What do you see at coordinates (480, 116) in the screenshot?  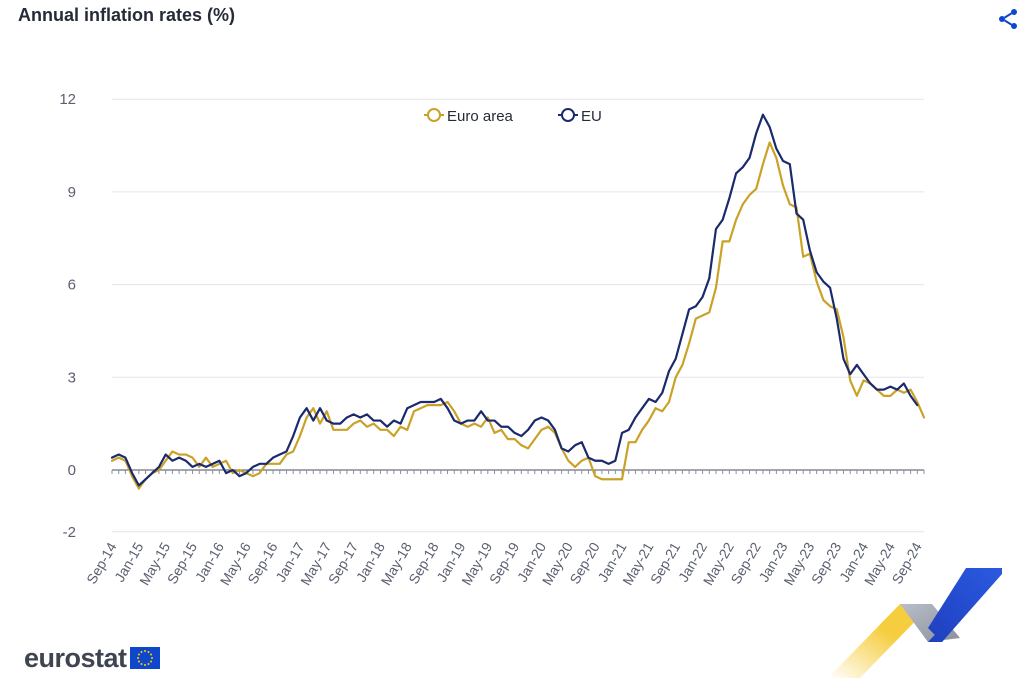 I see `legend-label: Euro area` at bounding box center [480, 116].